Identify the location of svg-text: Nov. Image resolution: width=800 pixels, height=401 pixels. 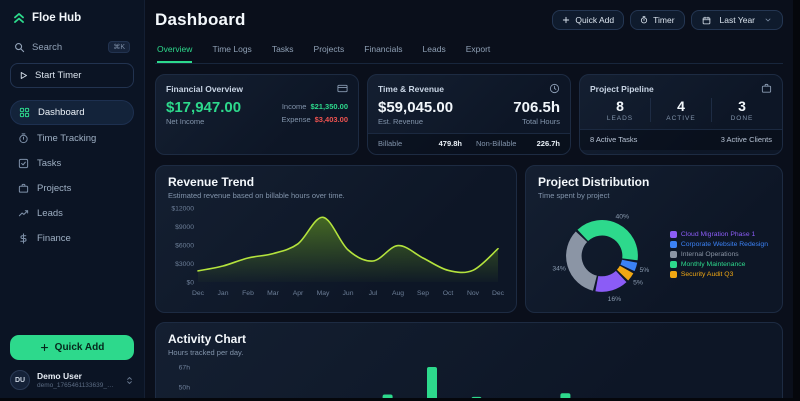
(473, 293).